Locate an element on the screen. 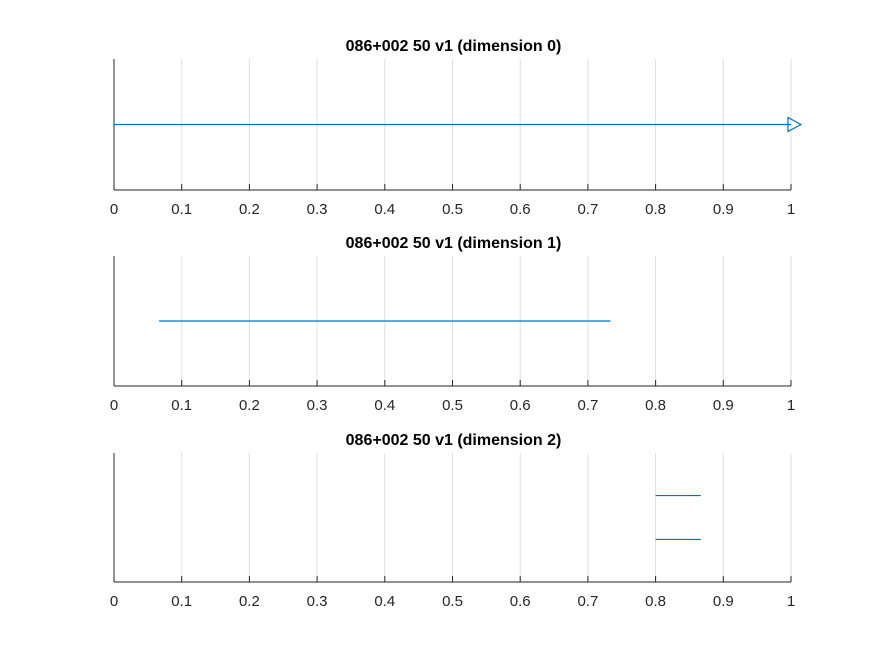 This screenshot has height=661, width=875. chart-title: 086+002 50 v1 (dimension 2) is located at coordinates (454, 440).